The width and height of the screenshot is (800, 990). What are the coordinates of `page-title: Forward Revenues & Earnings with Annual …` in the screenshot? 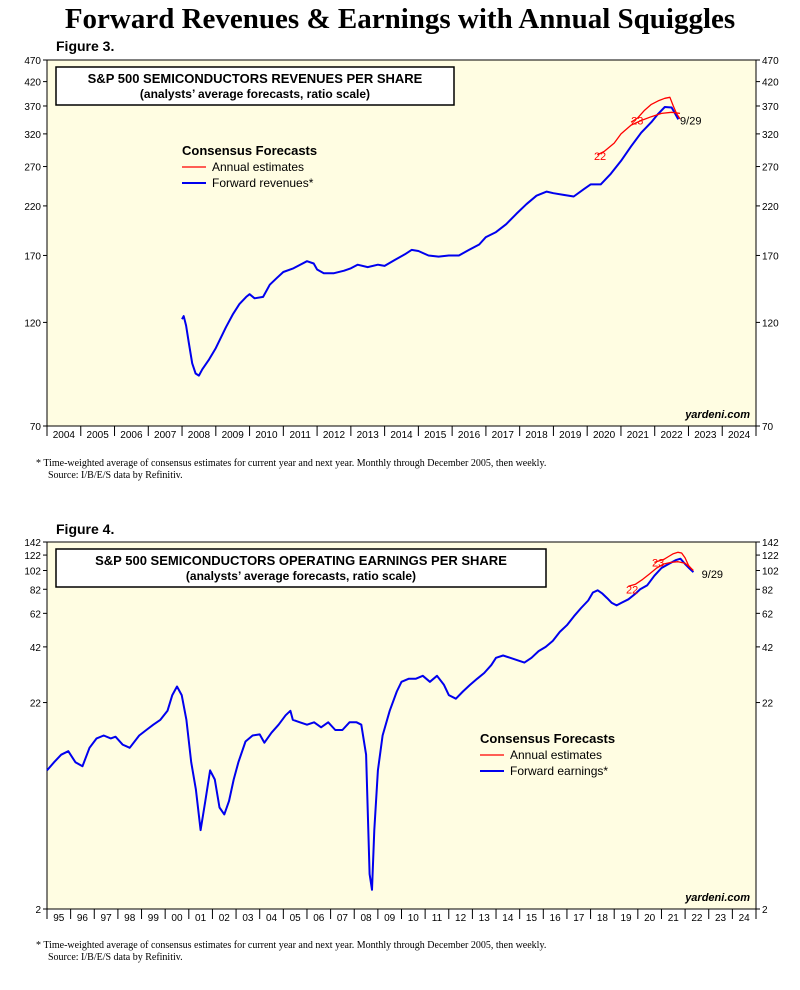 It's located at (400, 19).